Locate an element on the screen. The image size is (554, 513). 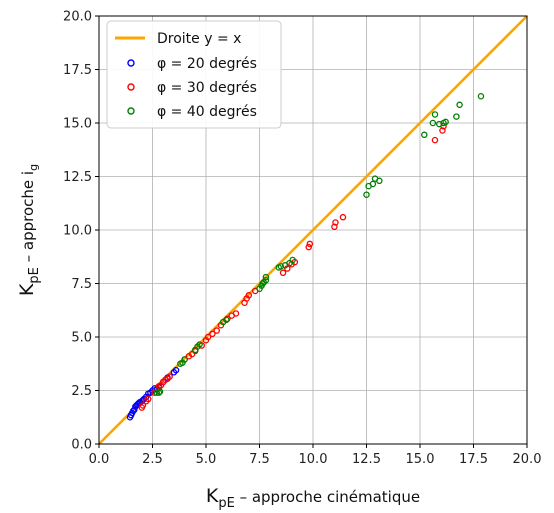
x-tick-label: 12.5 is located at coordinates (366, 459).